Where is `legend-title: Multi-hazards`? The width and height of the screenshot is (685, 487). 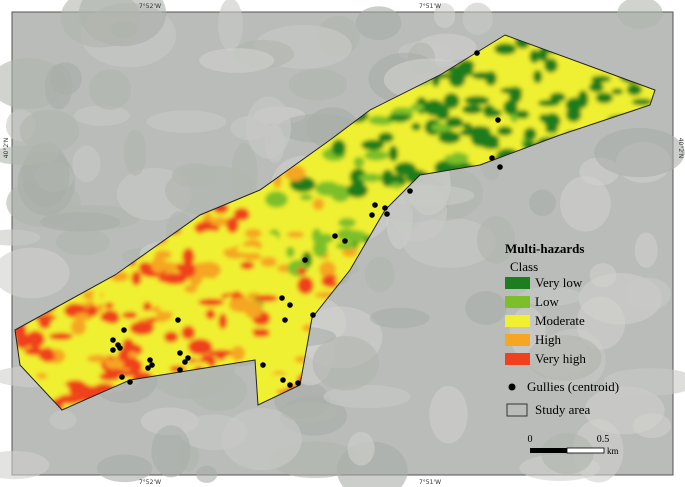
legend-title: Multi-hazards is located at coordinates (544, 248).